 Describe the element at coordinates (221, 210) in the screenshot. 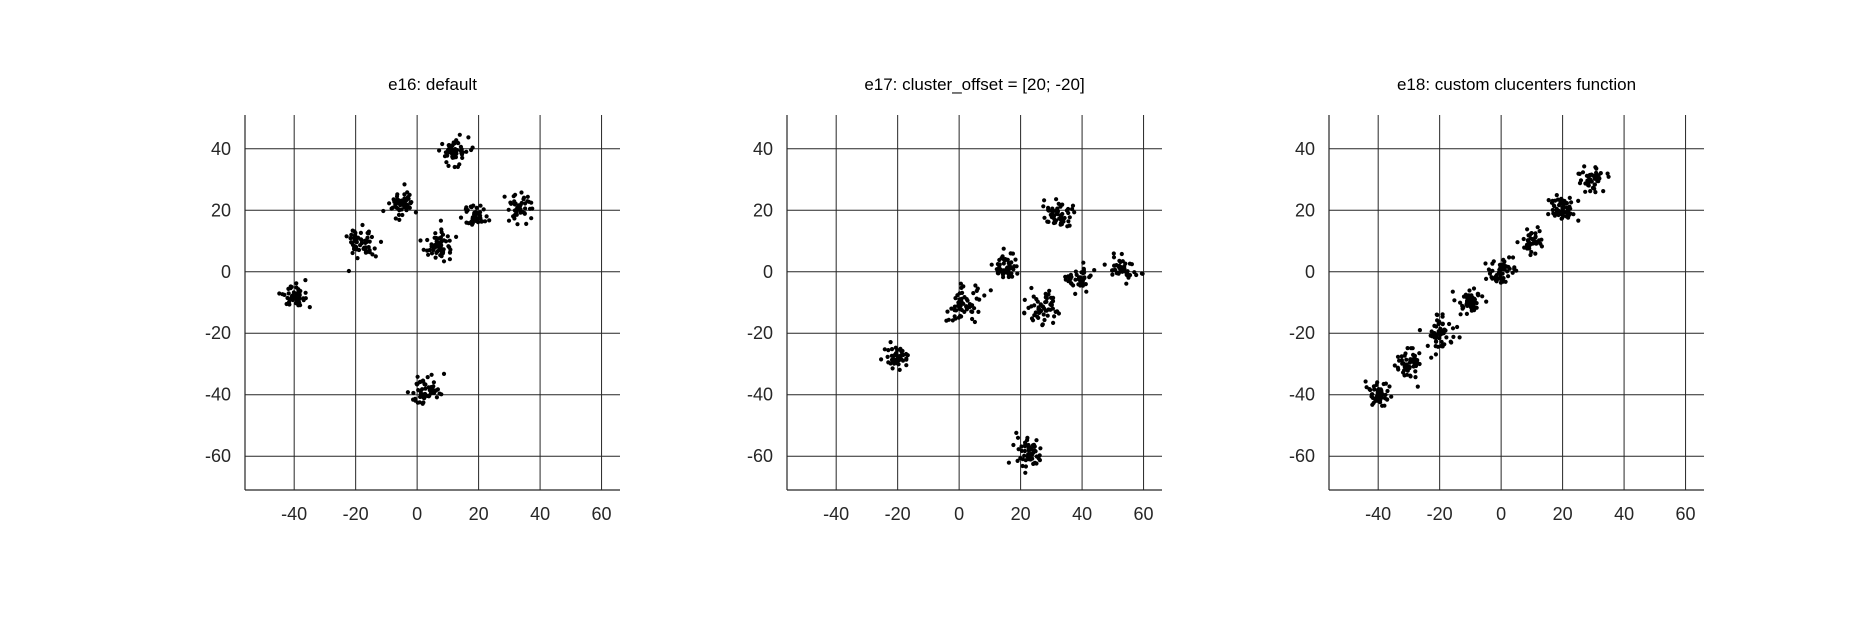

I see `y-tick-label: 20` at that location.